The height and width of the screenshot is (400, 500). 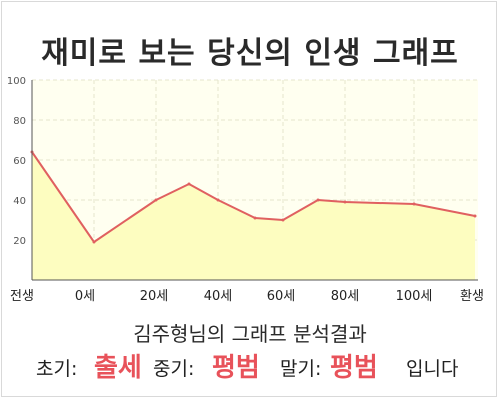 What do you see at coordinates (19, 121) in the screenshot?
I see `y-tick-label: 80` at bounding box center [19, 121].